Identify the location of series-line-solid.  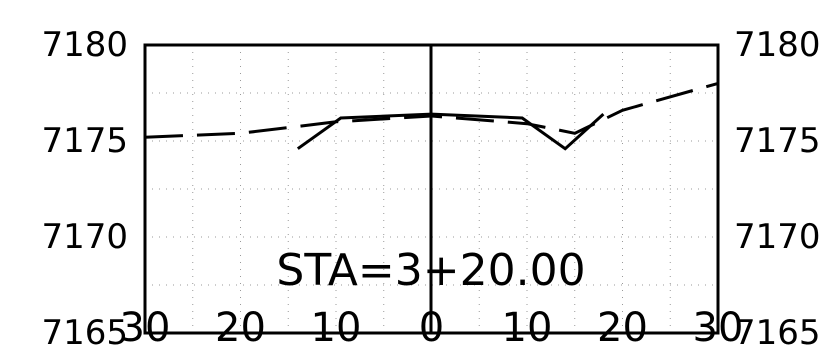
(450, 131).